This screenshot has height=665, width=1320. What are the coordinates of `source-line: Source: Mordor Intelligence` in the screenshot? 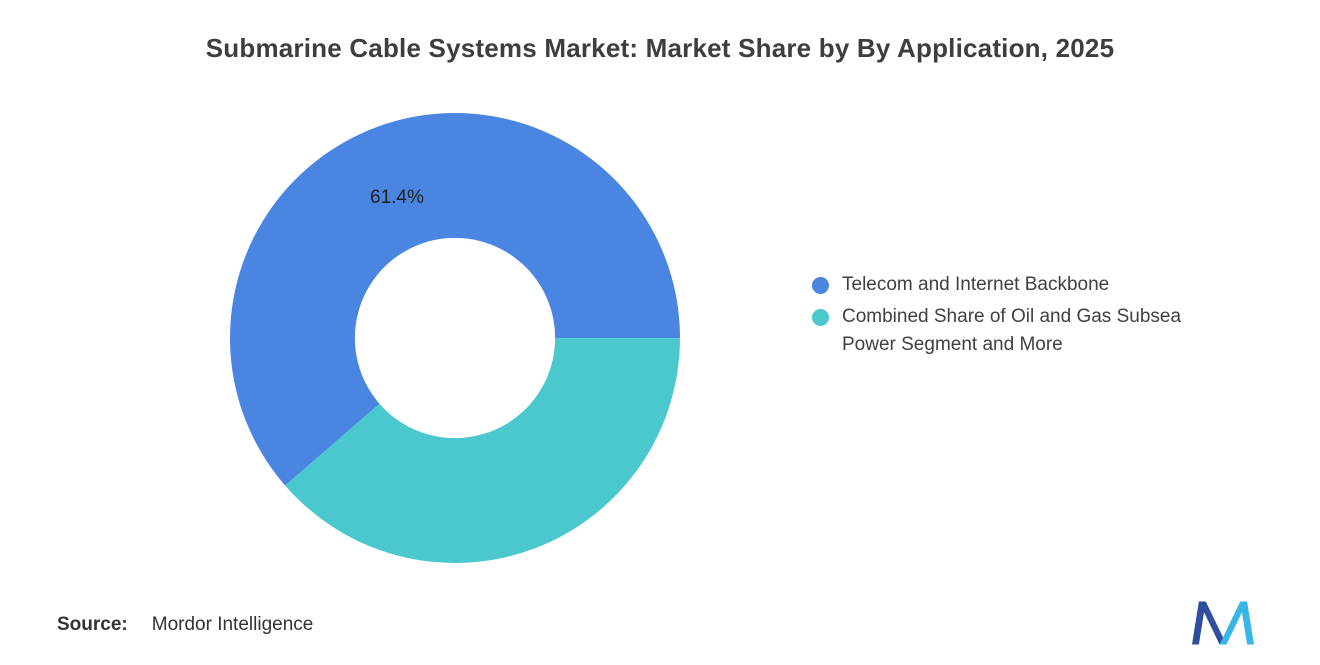 It's located at (185, 625).